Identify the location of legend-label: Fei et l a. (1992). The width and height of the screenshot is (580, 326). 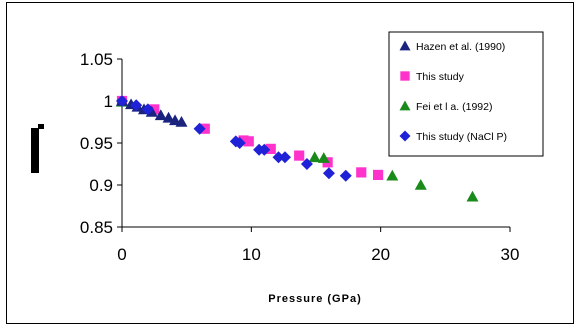
(454, 107).